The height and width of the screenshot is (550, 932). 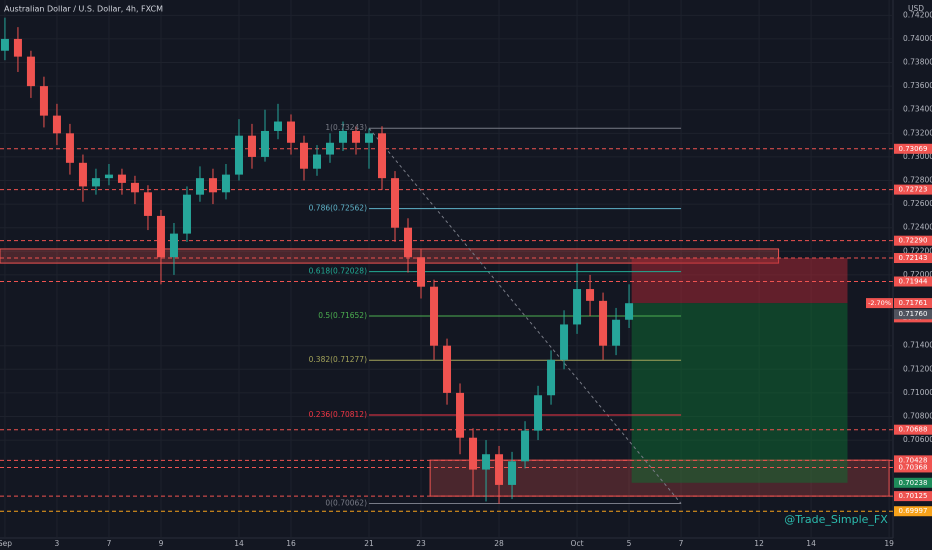 I want to click on y-tick-label: 0.72400, so click(x=917, y=227).